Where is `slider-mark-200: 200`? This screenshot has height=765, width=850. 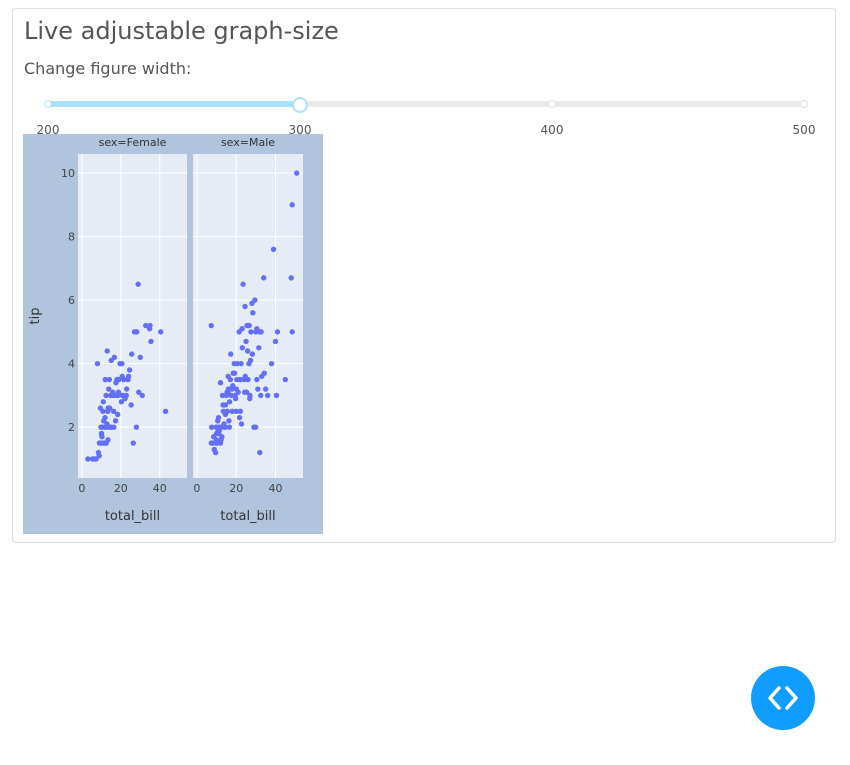
slider-mark-200: 200 is located at coordinates (48, 130).